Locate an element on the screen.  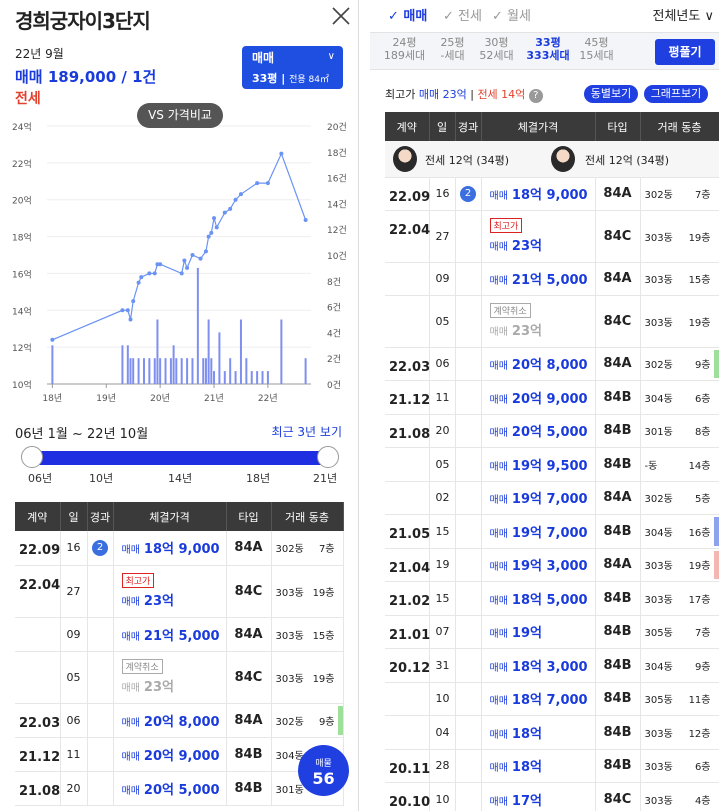
pyeong-tab-30: 30평 52세대 is located at coordinates (496, 49).